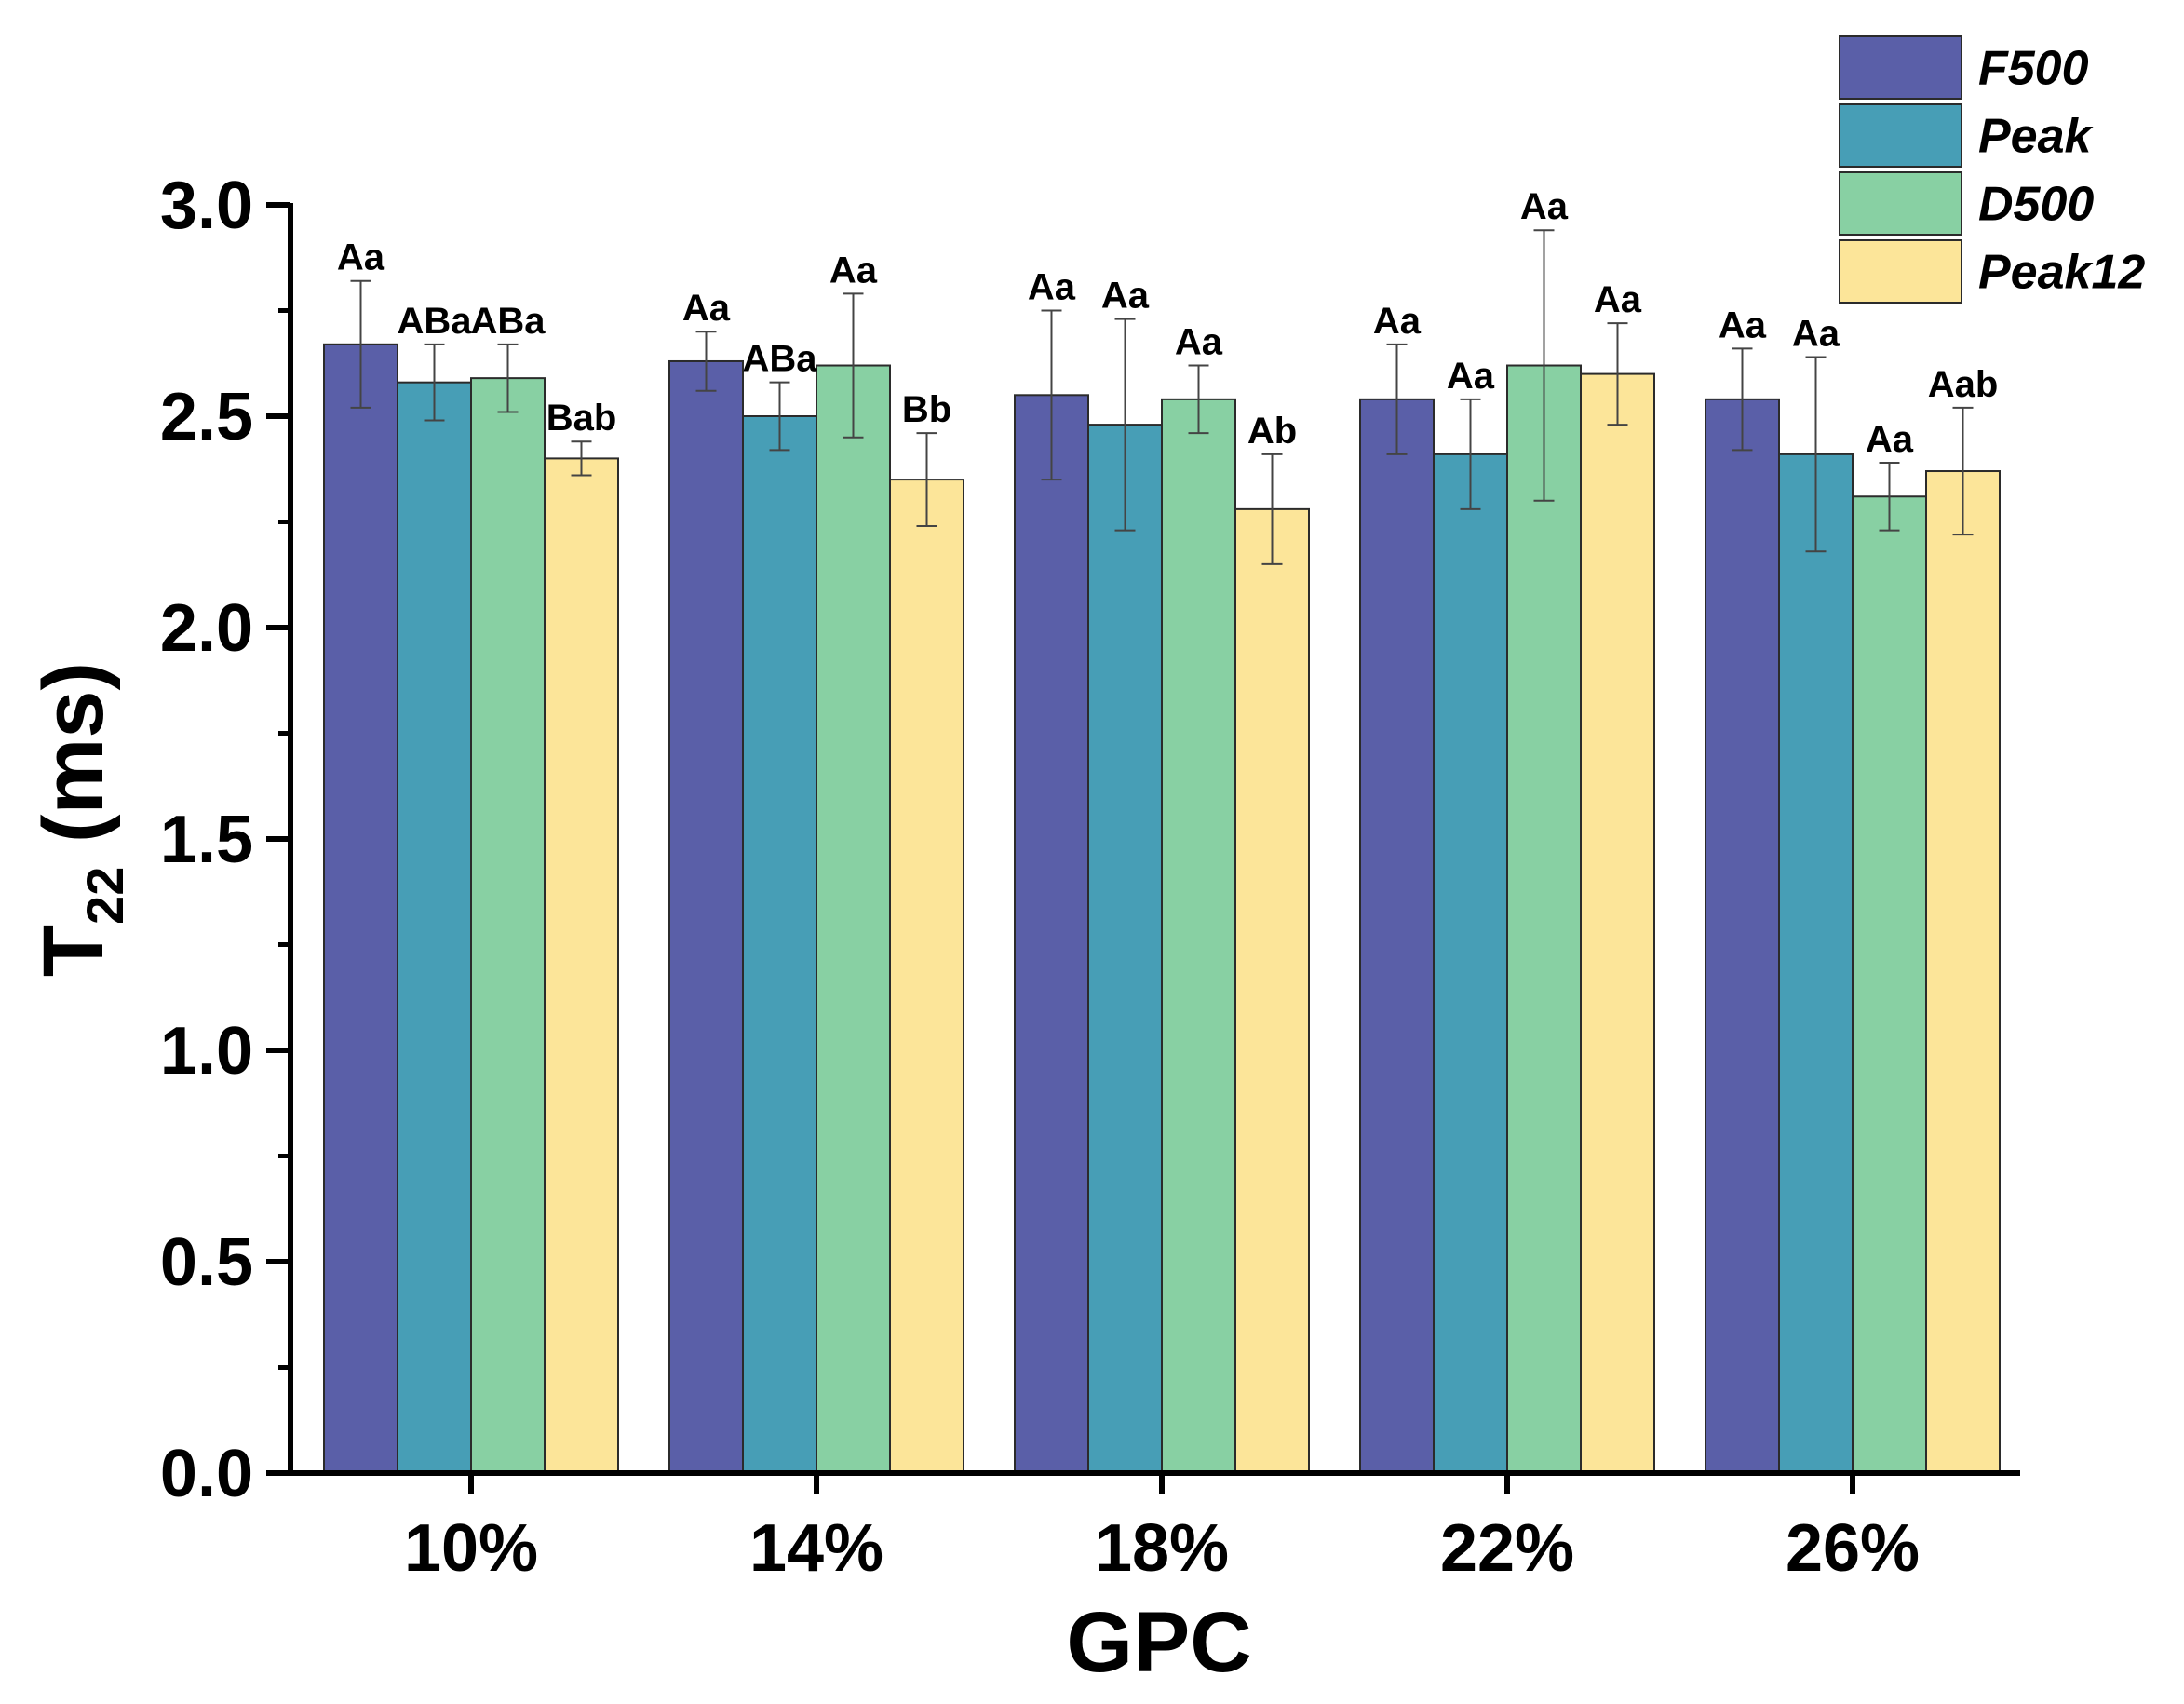 The image size is (2184, 1704). Describe the element at coordinates (2034, 69) in the screenshot. I see `legend-label: F500` at that location.